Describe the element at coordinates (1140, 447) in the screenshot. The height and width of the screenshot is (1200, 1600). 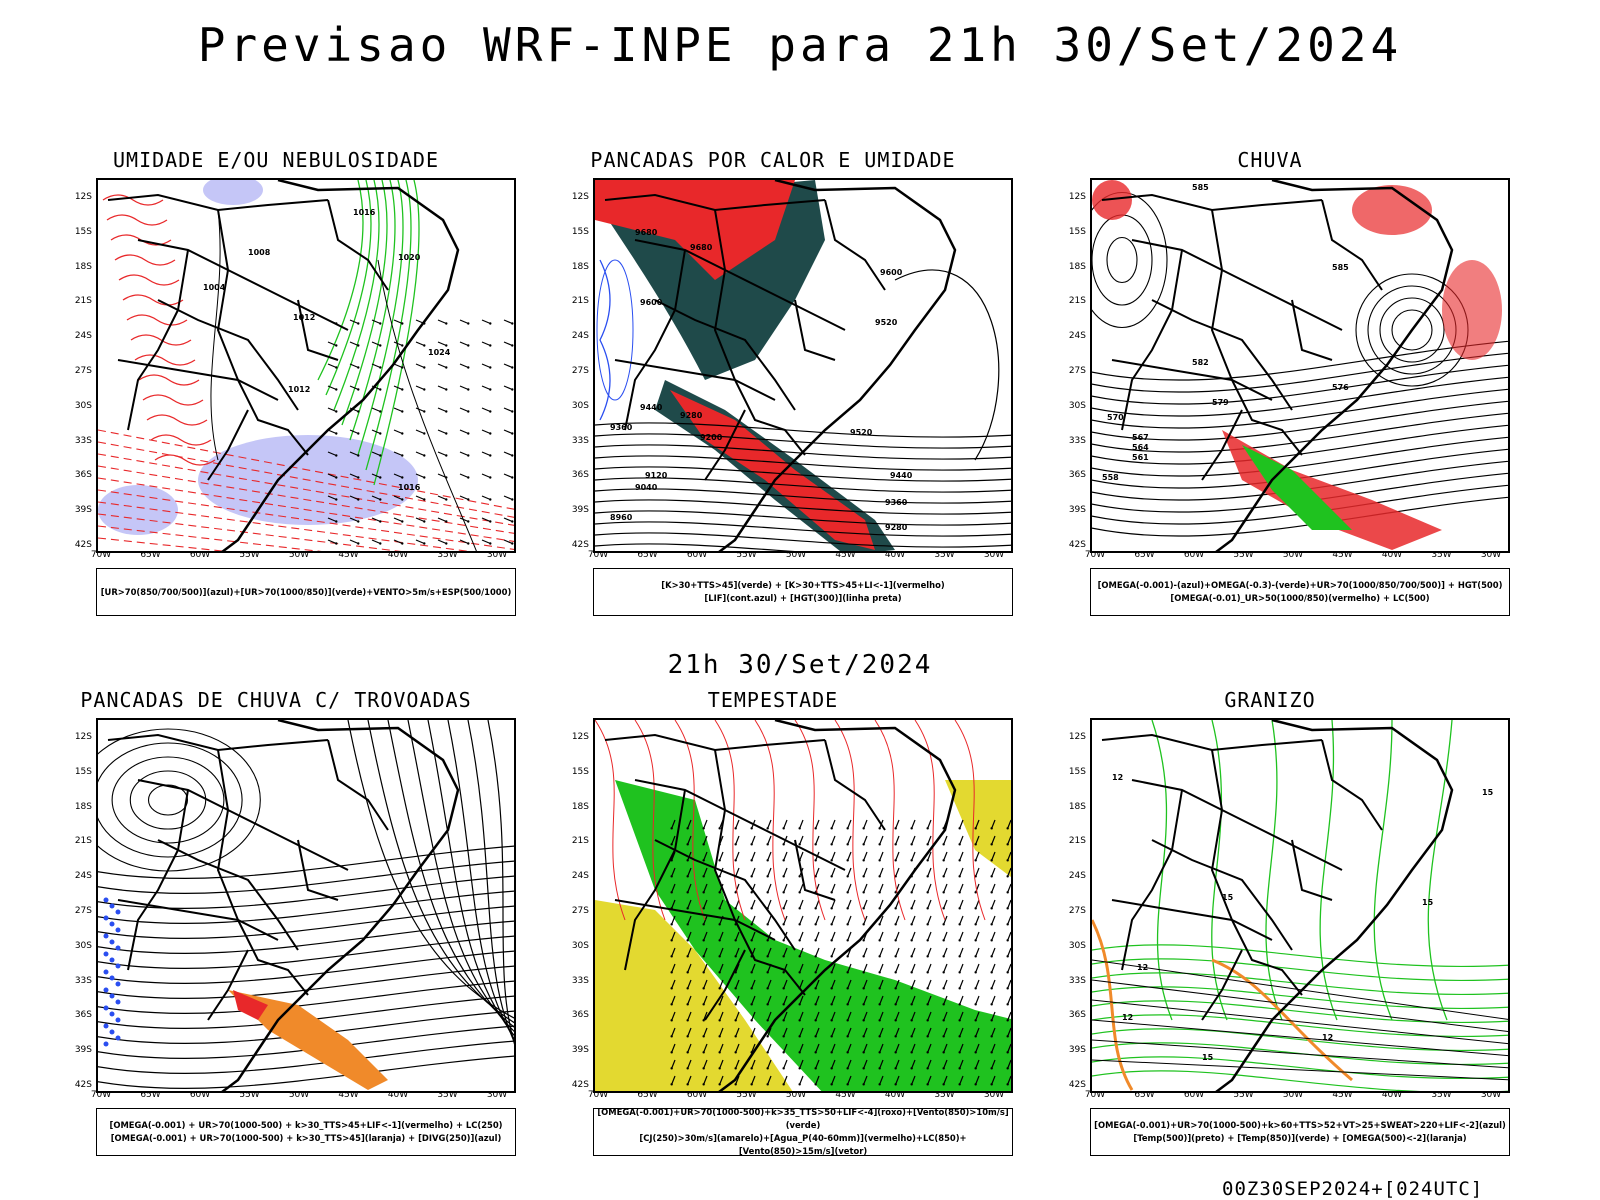
I see `contour-label: 564` at that location.